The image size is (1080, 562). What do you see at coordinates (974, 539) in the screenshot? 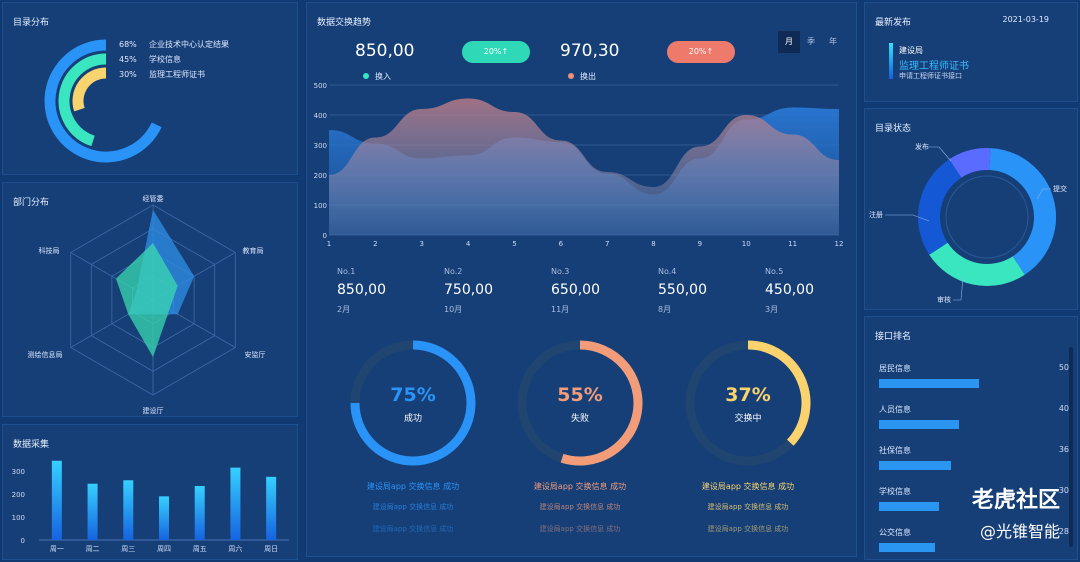
I see `interface-row: 公交信息 28` at bounding box center [974, 539].